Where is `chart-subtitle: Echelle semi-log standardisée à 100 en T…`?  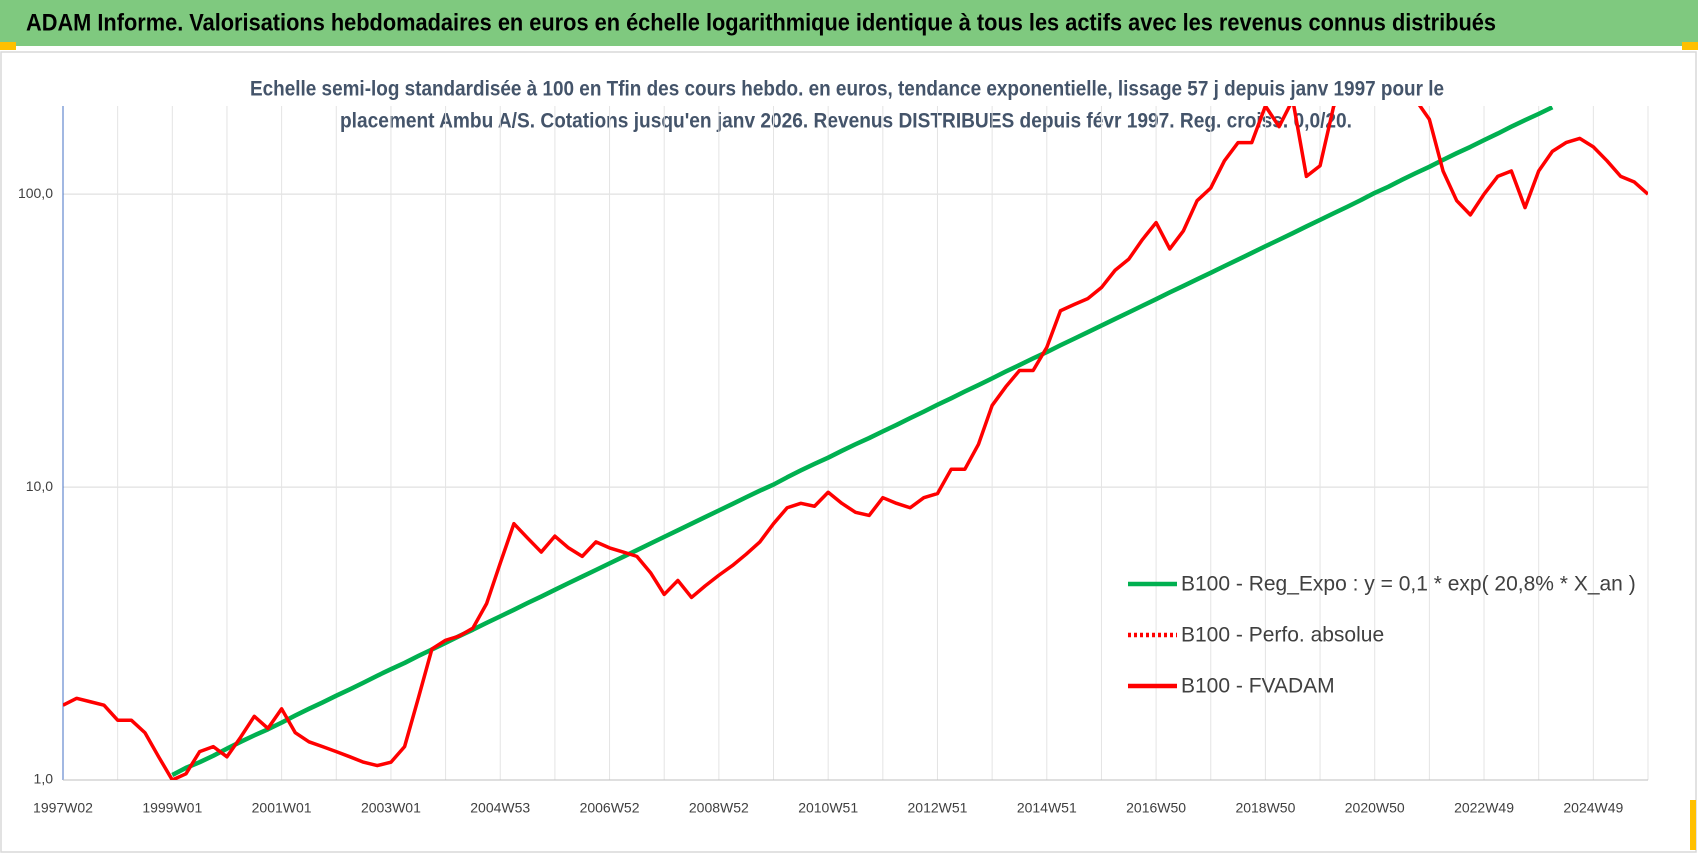 chart-subtitle: Echelle semi-log standardisée à 100 en T… is located at coordinates (847, 89).